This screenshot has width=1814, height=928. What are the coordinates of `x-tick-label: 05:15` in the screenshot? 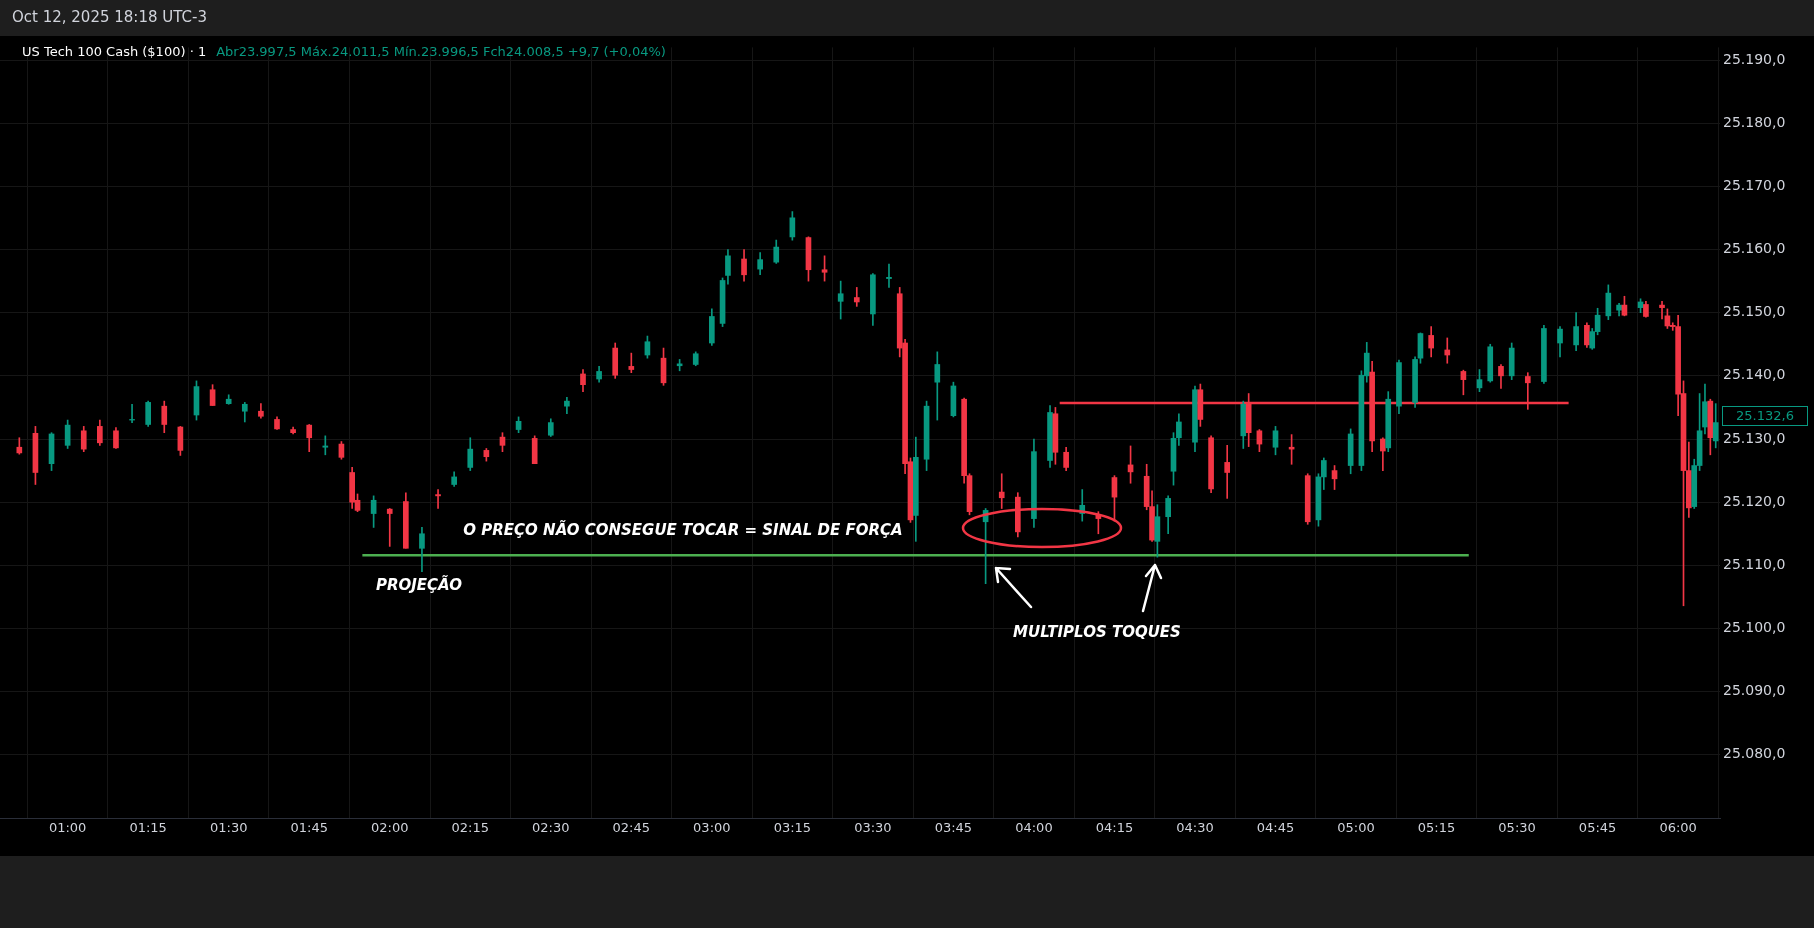 It's located at (1436, 828).